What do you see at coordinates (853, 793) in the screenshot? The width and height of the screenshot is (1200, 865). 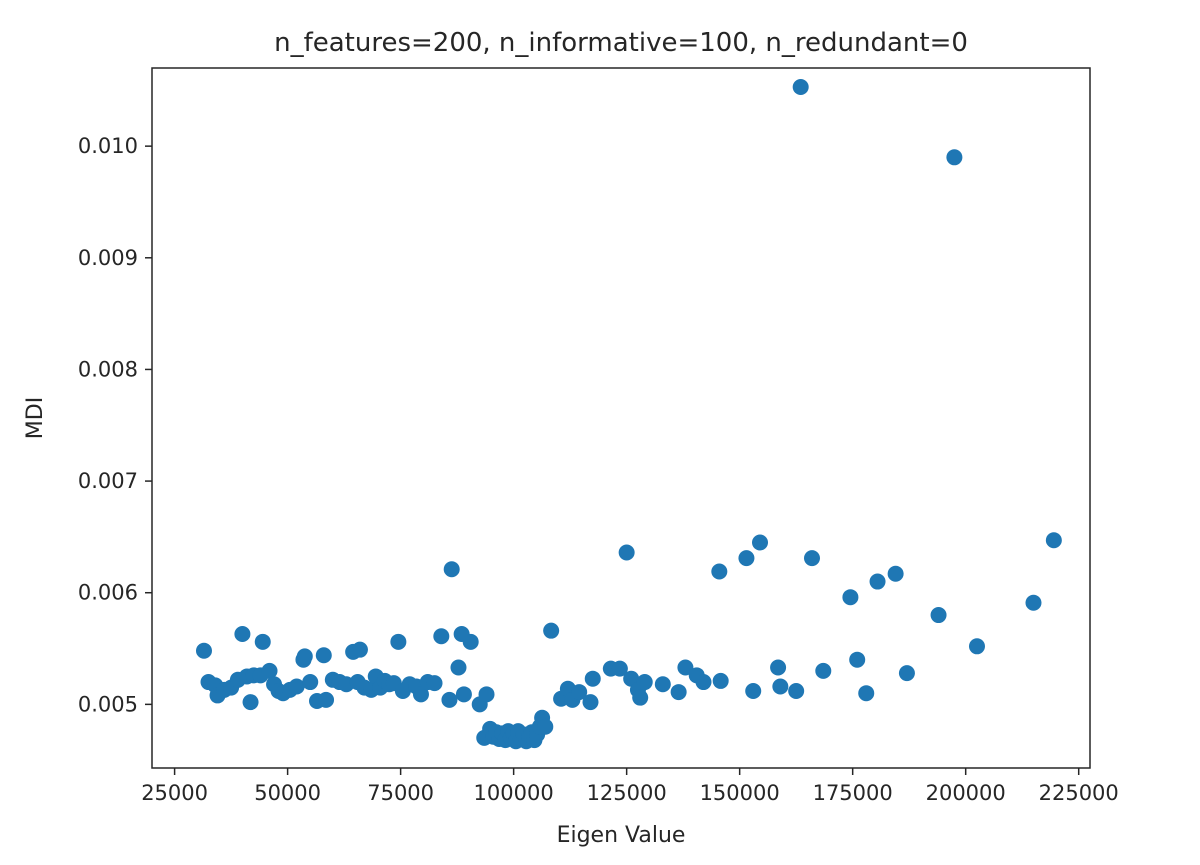 I see `x-tick-label: 175000` at bounding box center [853, 793].